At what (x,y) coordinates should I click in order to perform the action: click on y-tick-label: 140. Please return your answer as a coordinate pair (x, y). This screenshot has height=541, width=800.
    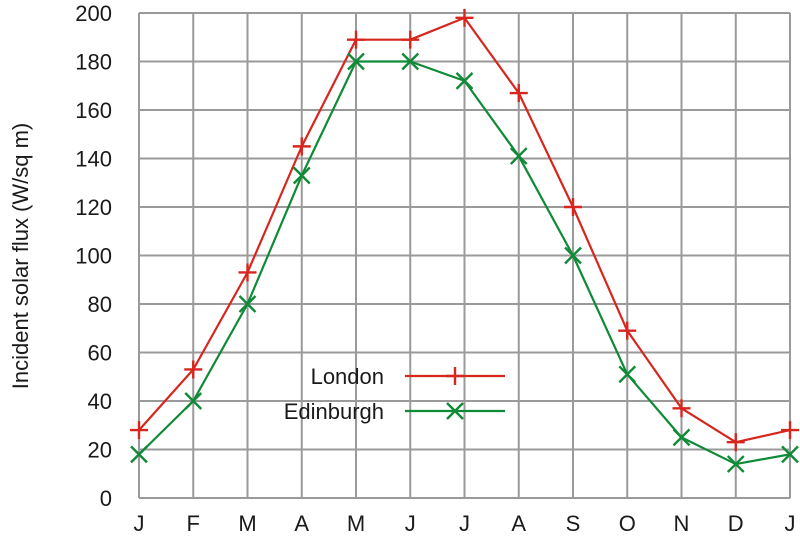
    Looking at the image, I should click on (93, 159).